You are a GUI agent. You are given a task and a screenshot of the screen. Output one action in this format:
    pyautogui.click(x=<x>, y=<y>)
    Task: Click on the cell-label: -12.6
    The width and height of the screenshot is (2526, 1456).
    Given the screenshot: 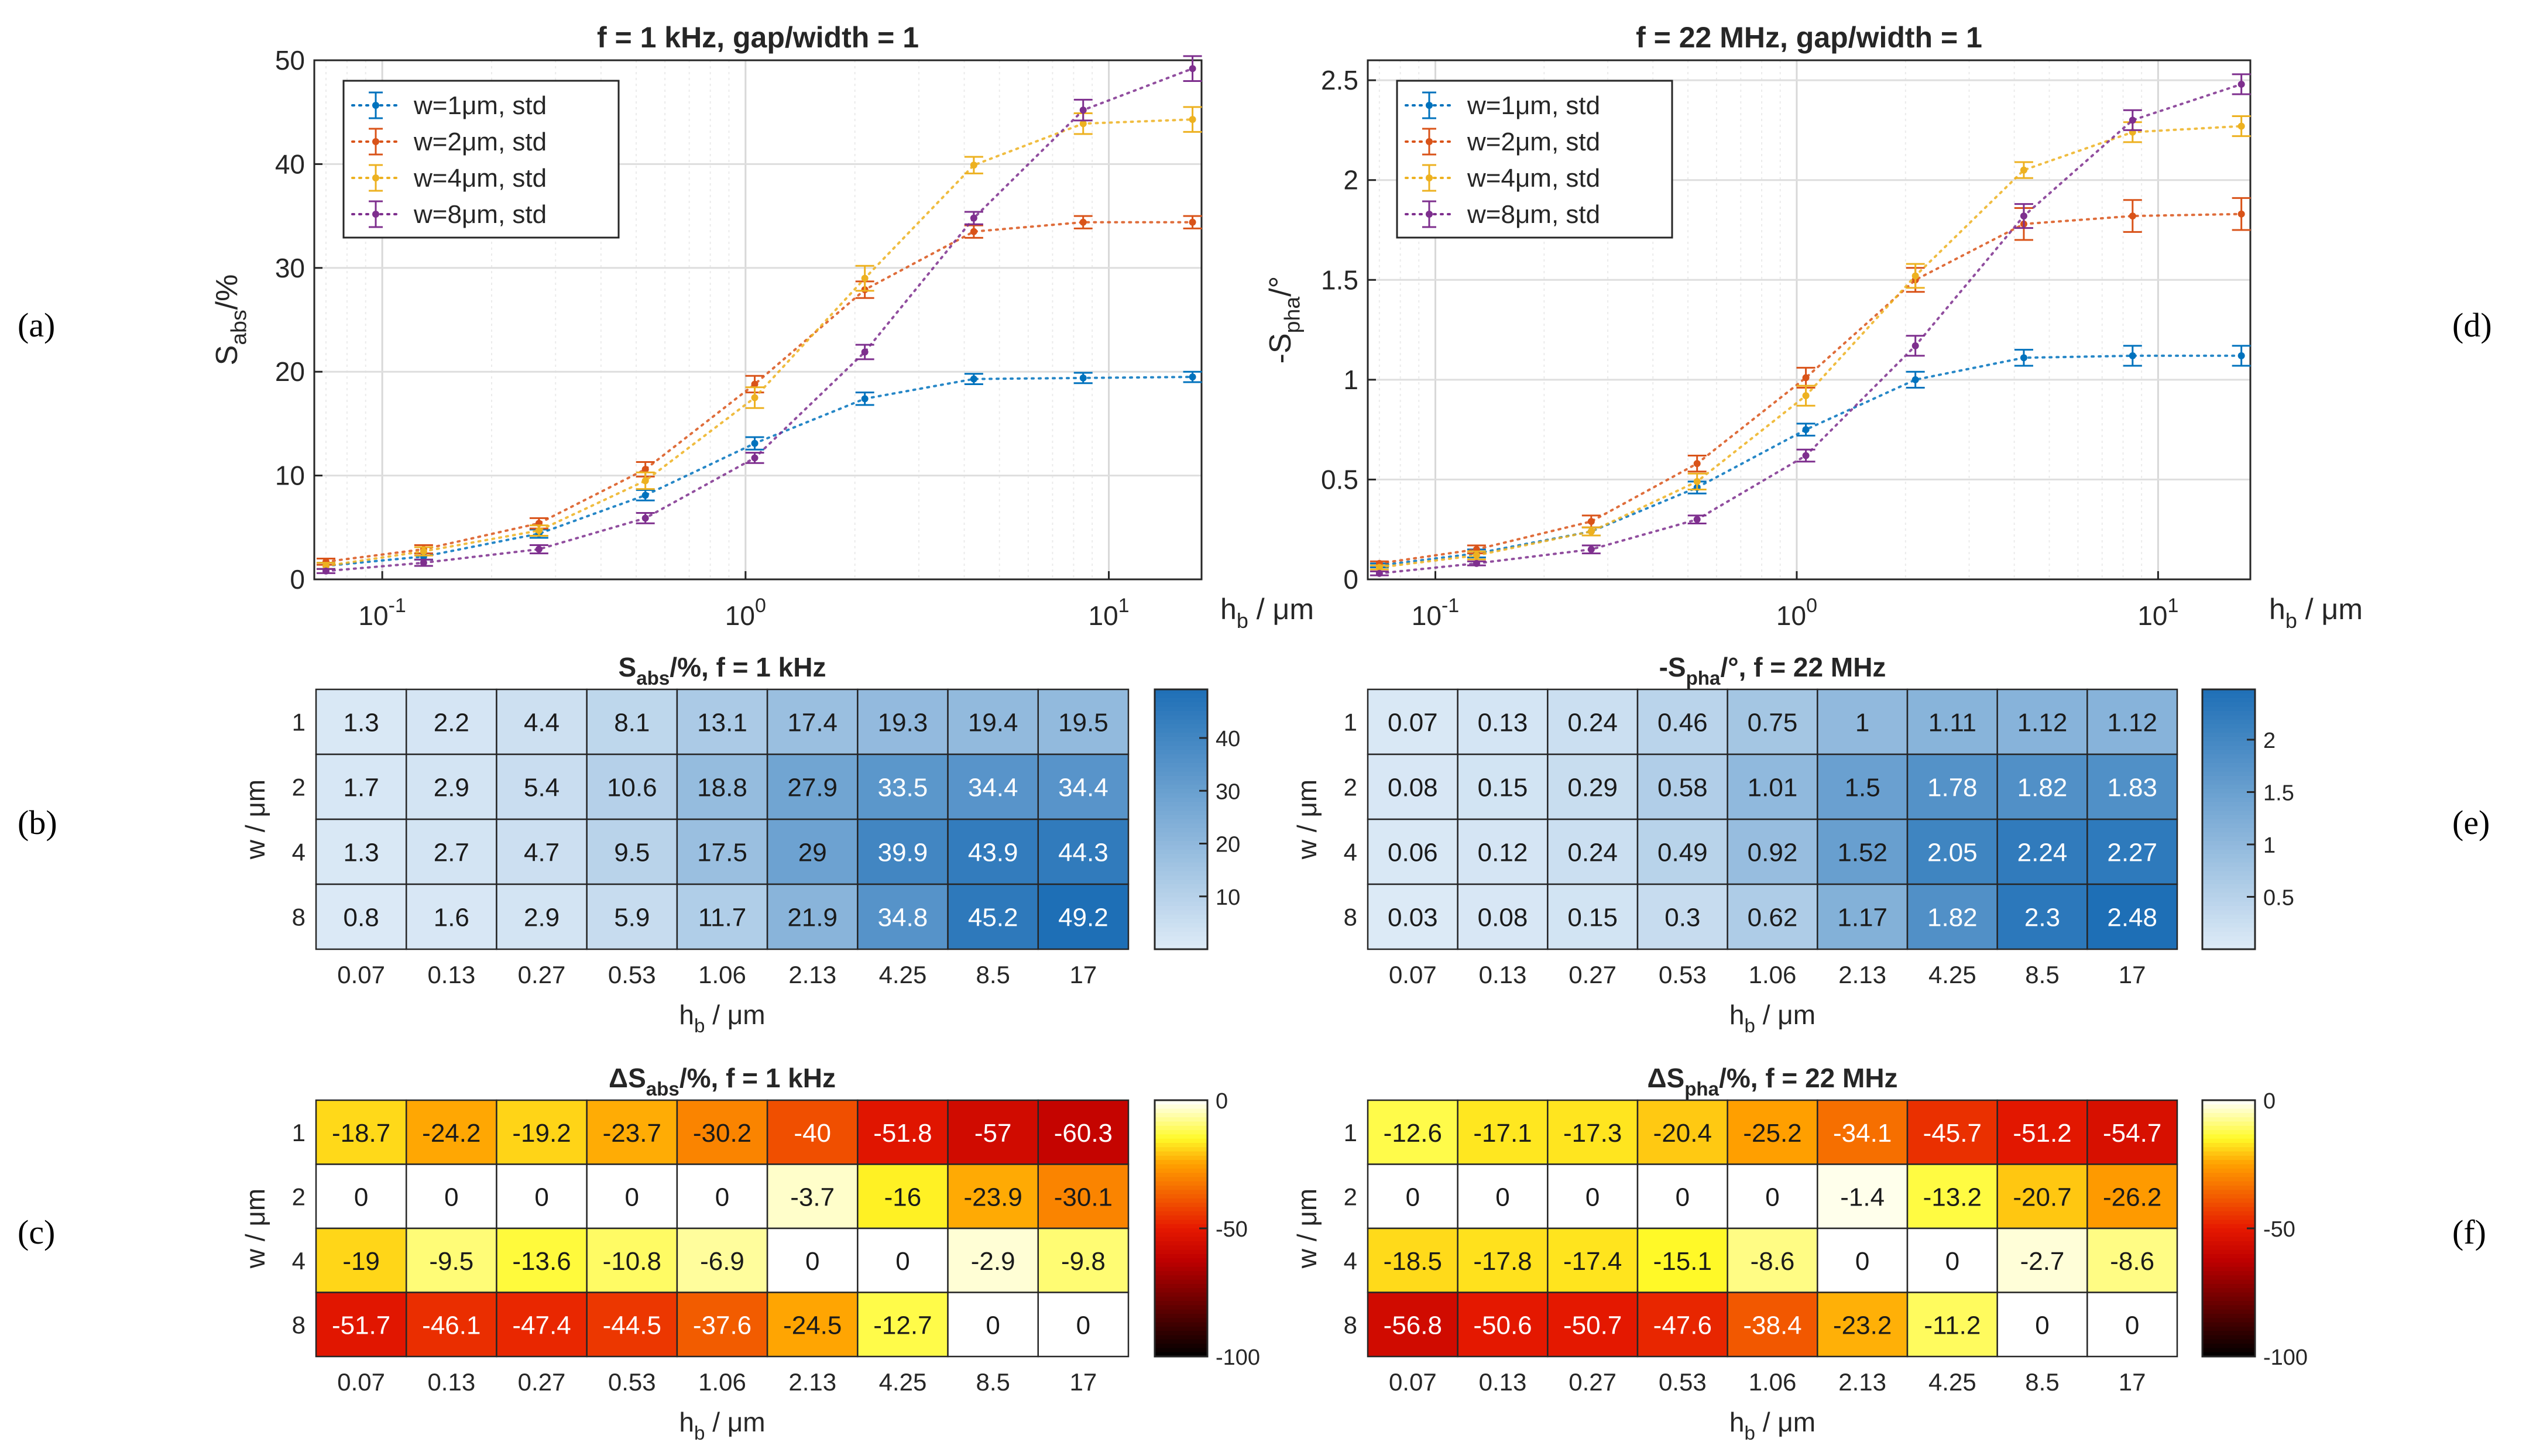 What is the action you would take?
    pyautogui.click(x=1413, y=1133)
    